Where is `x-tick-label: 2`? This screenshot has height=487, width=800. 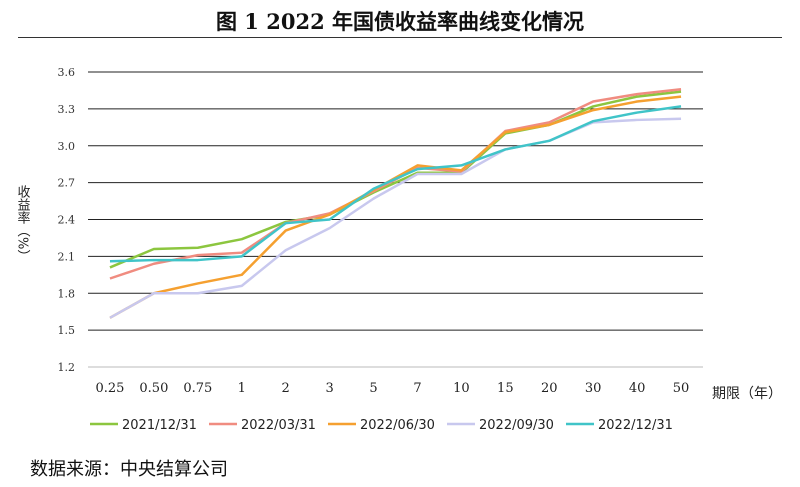
x-tick-label: 2 is located at coordinates (286, 388).